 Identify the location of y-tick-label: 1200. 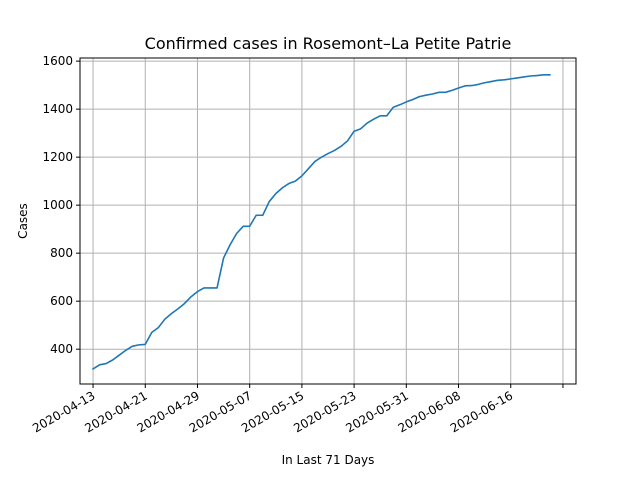
(57, 157).